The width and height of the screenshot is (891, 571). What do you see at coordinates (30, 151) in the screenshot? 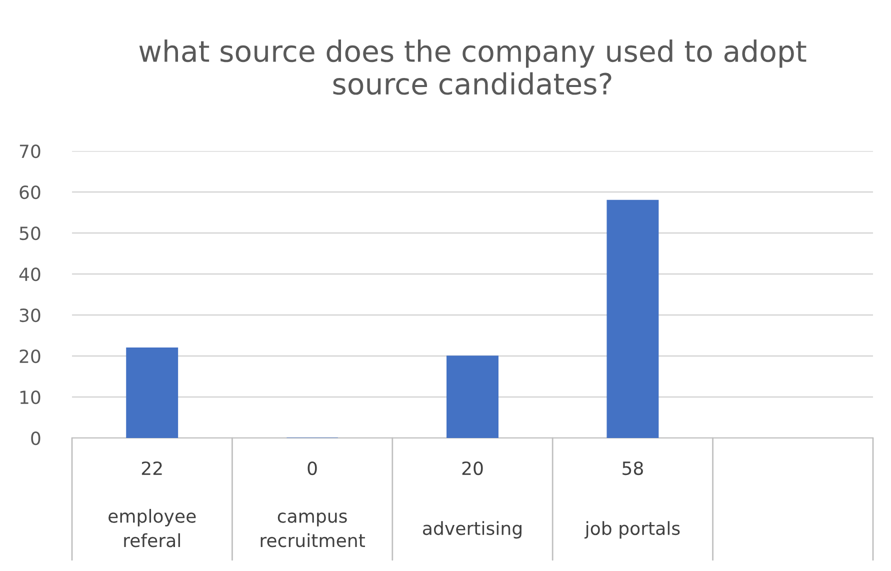
I see `y-tick-label: 70` at bounding box center [30, 151].